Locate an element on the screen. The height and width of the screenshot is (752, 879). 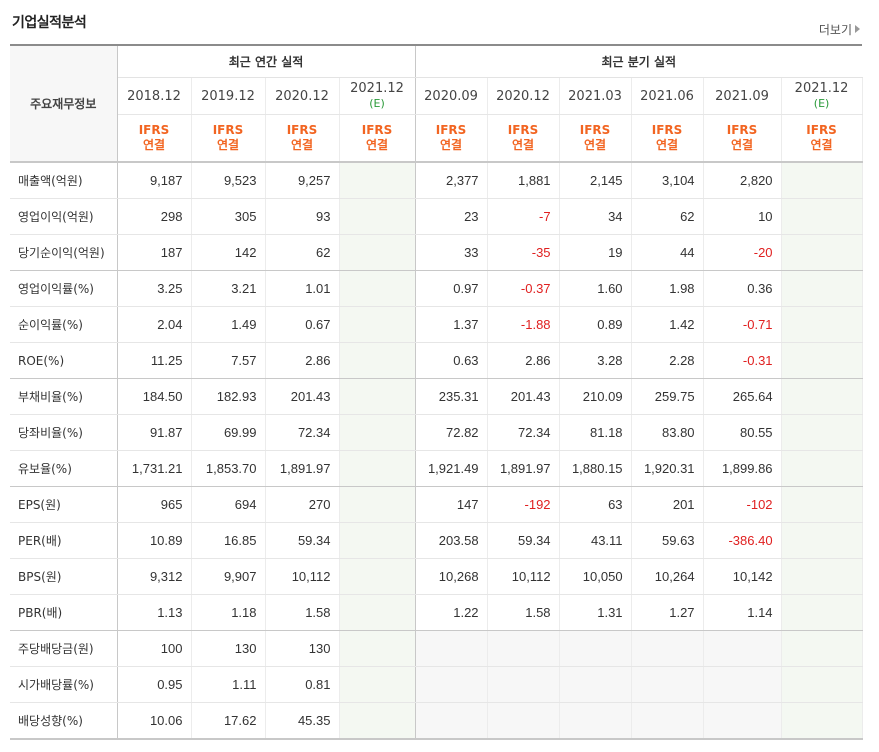
table-cell: 33 is located at coordinates (451, 252).